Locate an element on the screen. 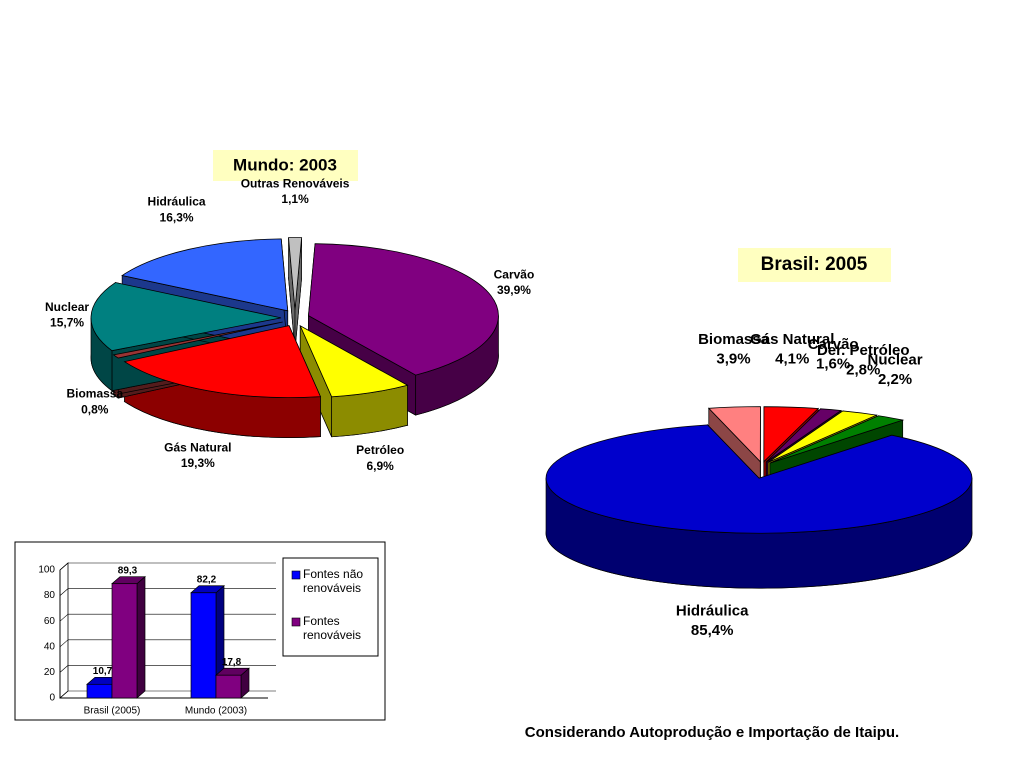 This screenshot has width=1024, height=768. y-tick-label: 80 is located at coordinates (50, 595).